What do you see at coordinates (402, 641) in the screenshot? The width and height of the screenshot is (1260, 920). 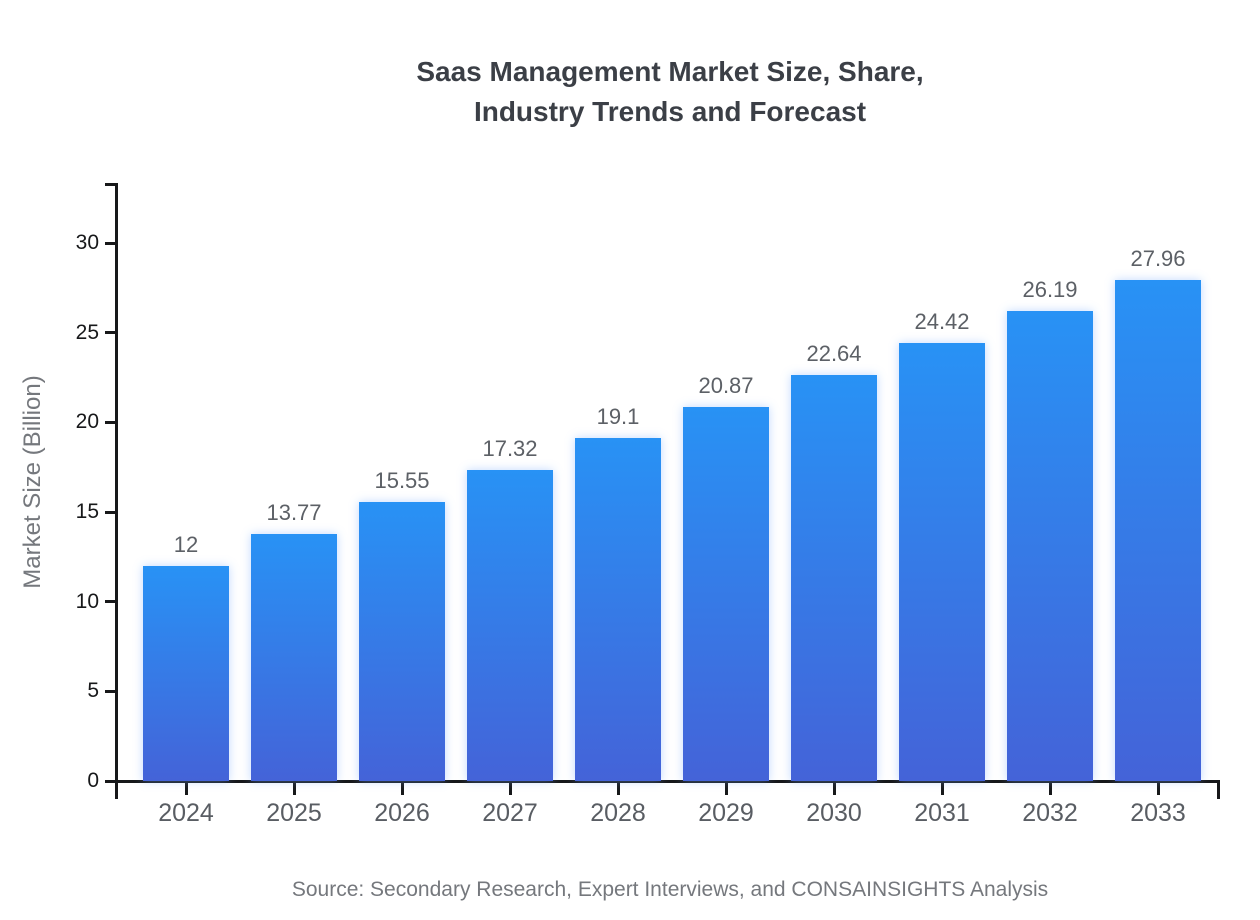 I see `bar-2026` at bounding box center [402, 641].